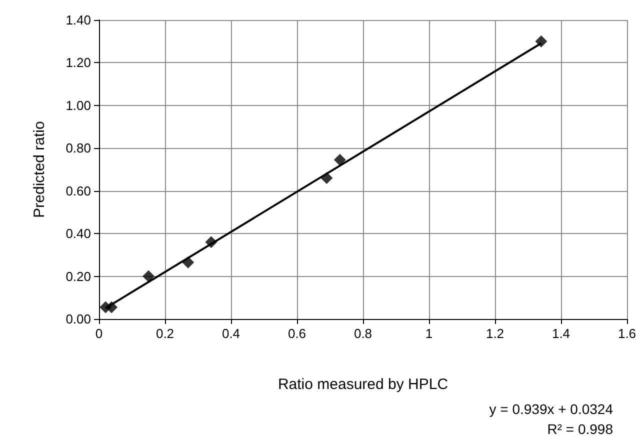 Image resolution: width=641 pixels, height=447 pixels. What do you see at coordinates (551, 409) in the screenshot?
I see `text: y = 0.939x + 0.0324` at bounding box center [551, 409].